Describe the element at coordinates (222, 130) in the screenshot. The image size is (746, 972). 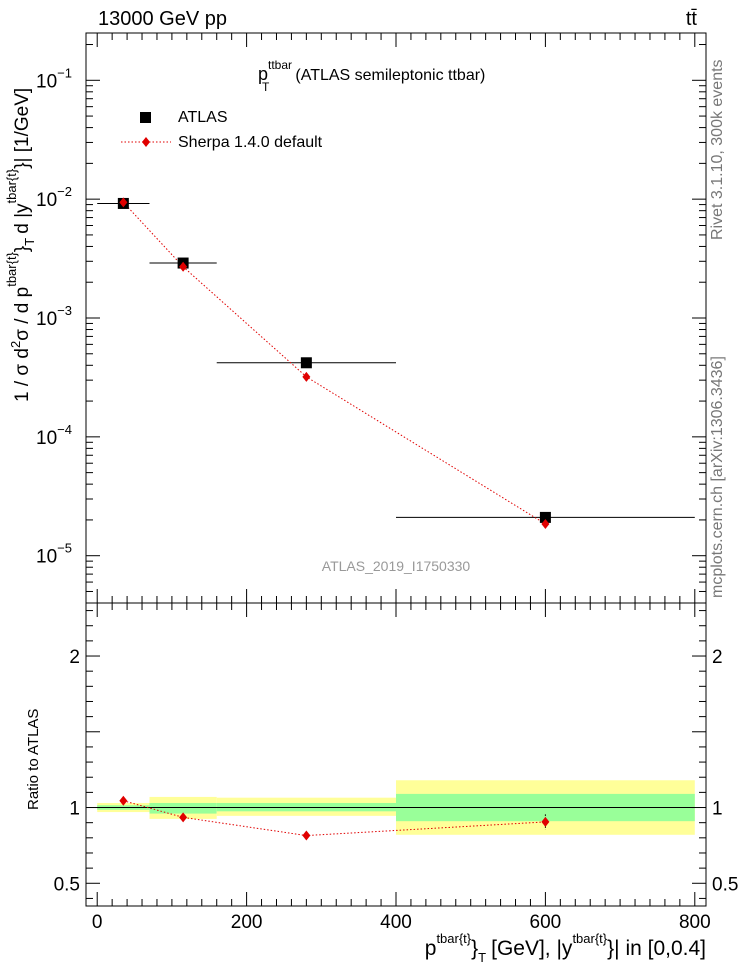
I see `legend: ATLAS Sherpa 1.4.0 default` at that location.